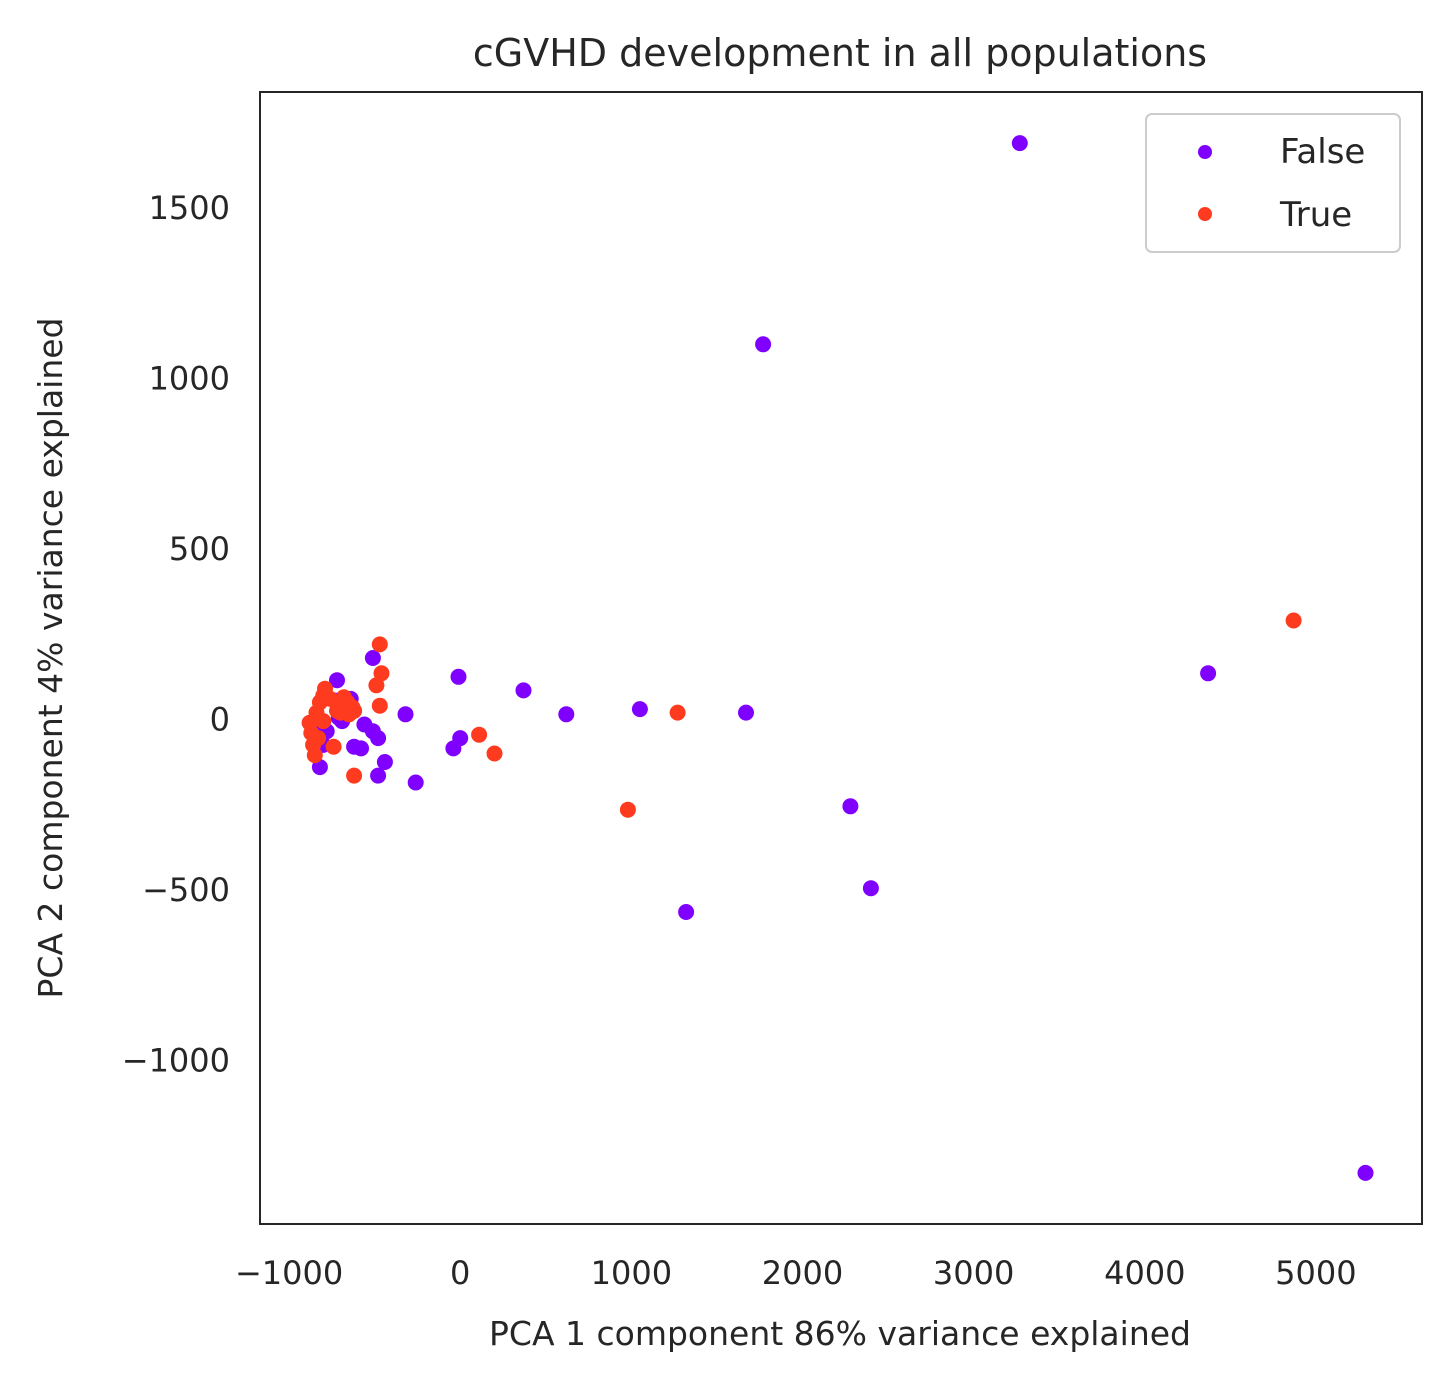 This screenshot has width=1451, height=1385. I want to click on legend-marker-true, so click(1205, 214).